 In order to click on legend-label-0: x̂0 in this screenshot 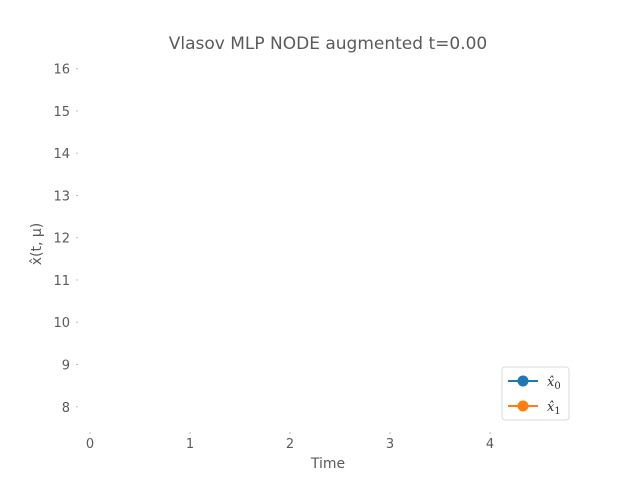, I will do `click(554, 383)`.